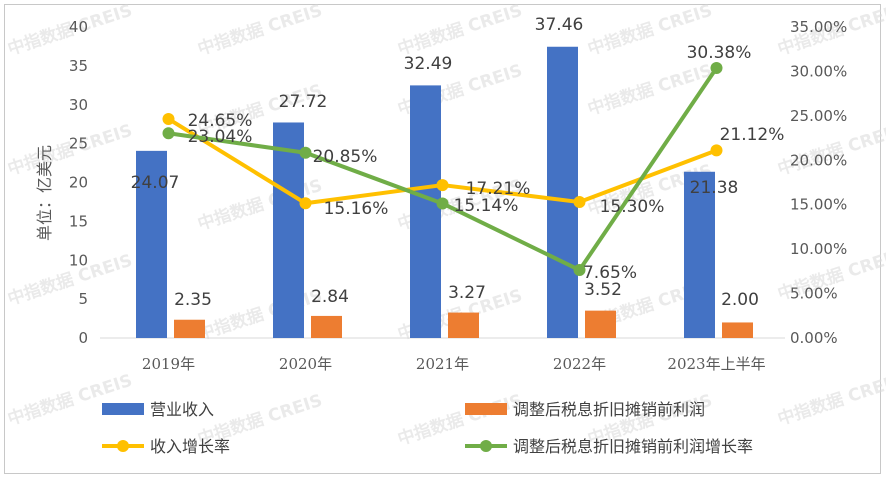 This screenshot has height=479, width=886. Describe the element at coordinates (752, 135) in the screenshot. I see `revenue-growth-label: 21.12%` at that location.